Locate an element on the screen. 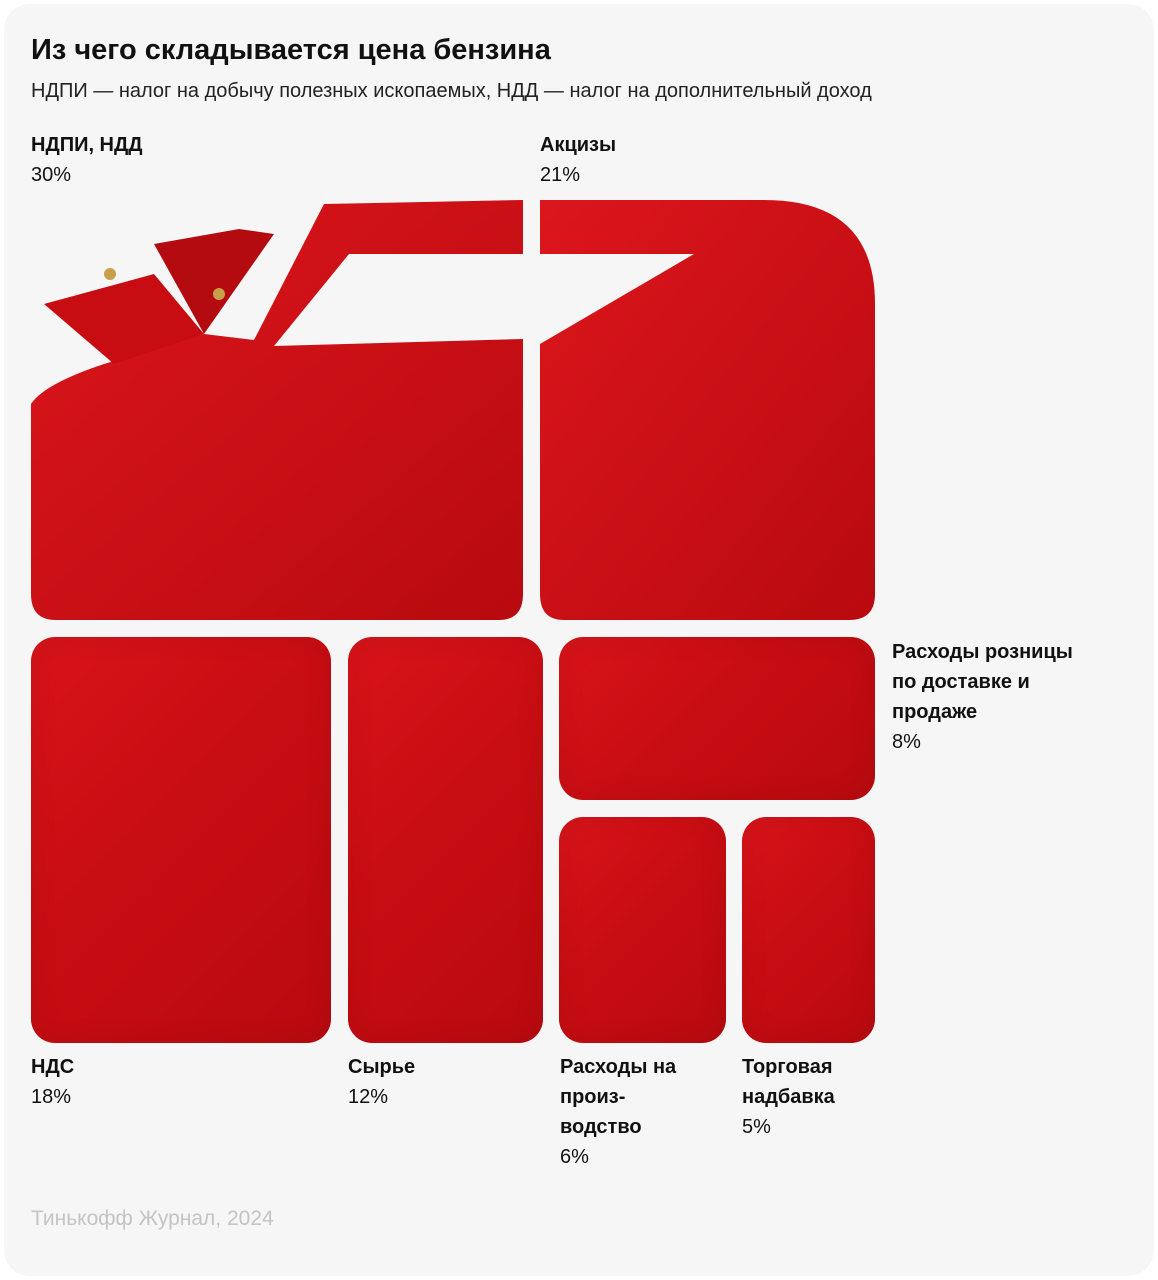 The image size is (1158, 1280). tile-syre is located at coordinates (445, 840).